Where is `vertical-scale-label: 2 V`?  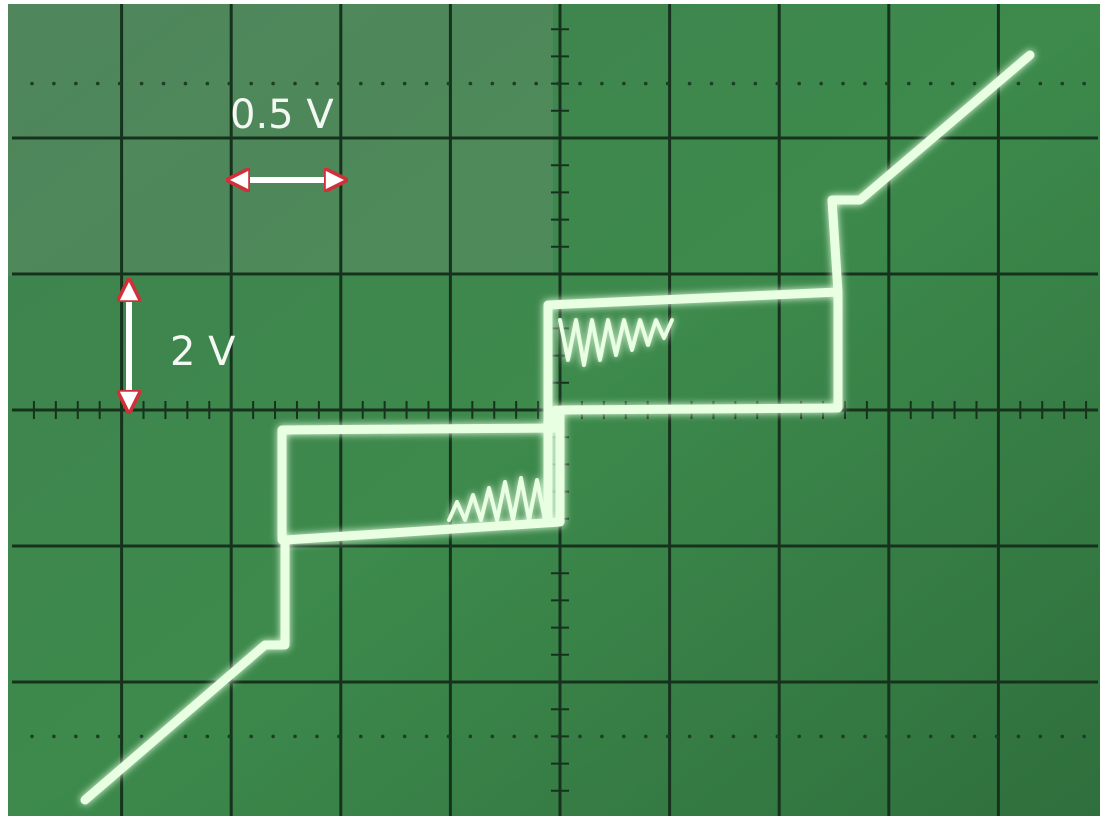
vertical-scale-label: 2 V is located at coordinates (203, 352).